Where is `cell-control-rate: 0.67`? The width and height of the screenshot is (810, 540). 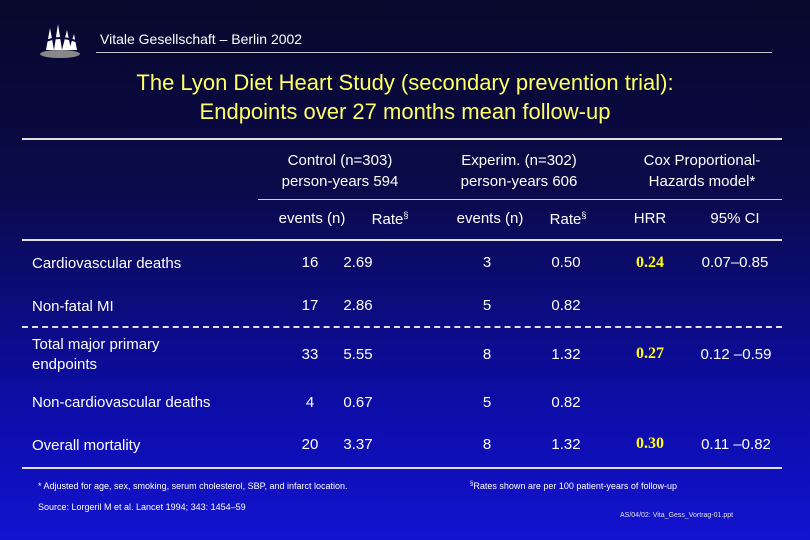 cell-control-rate: 0.67 is located at coordinates (358, 402).